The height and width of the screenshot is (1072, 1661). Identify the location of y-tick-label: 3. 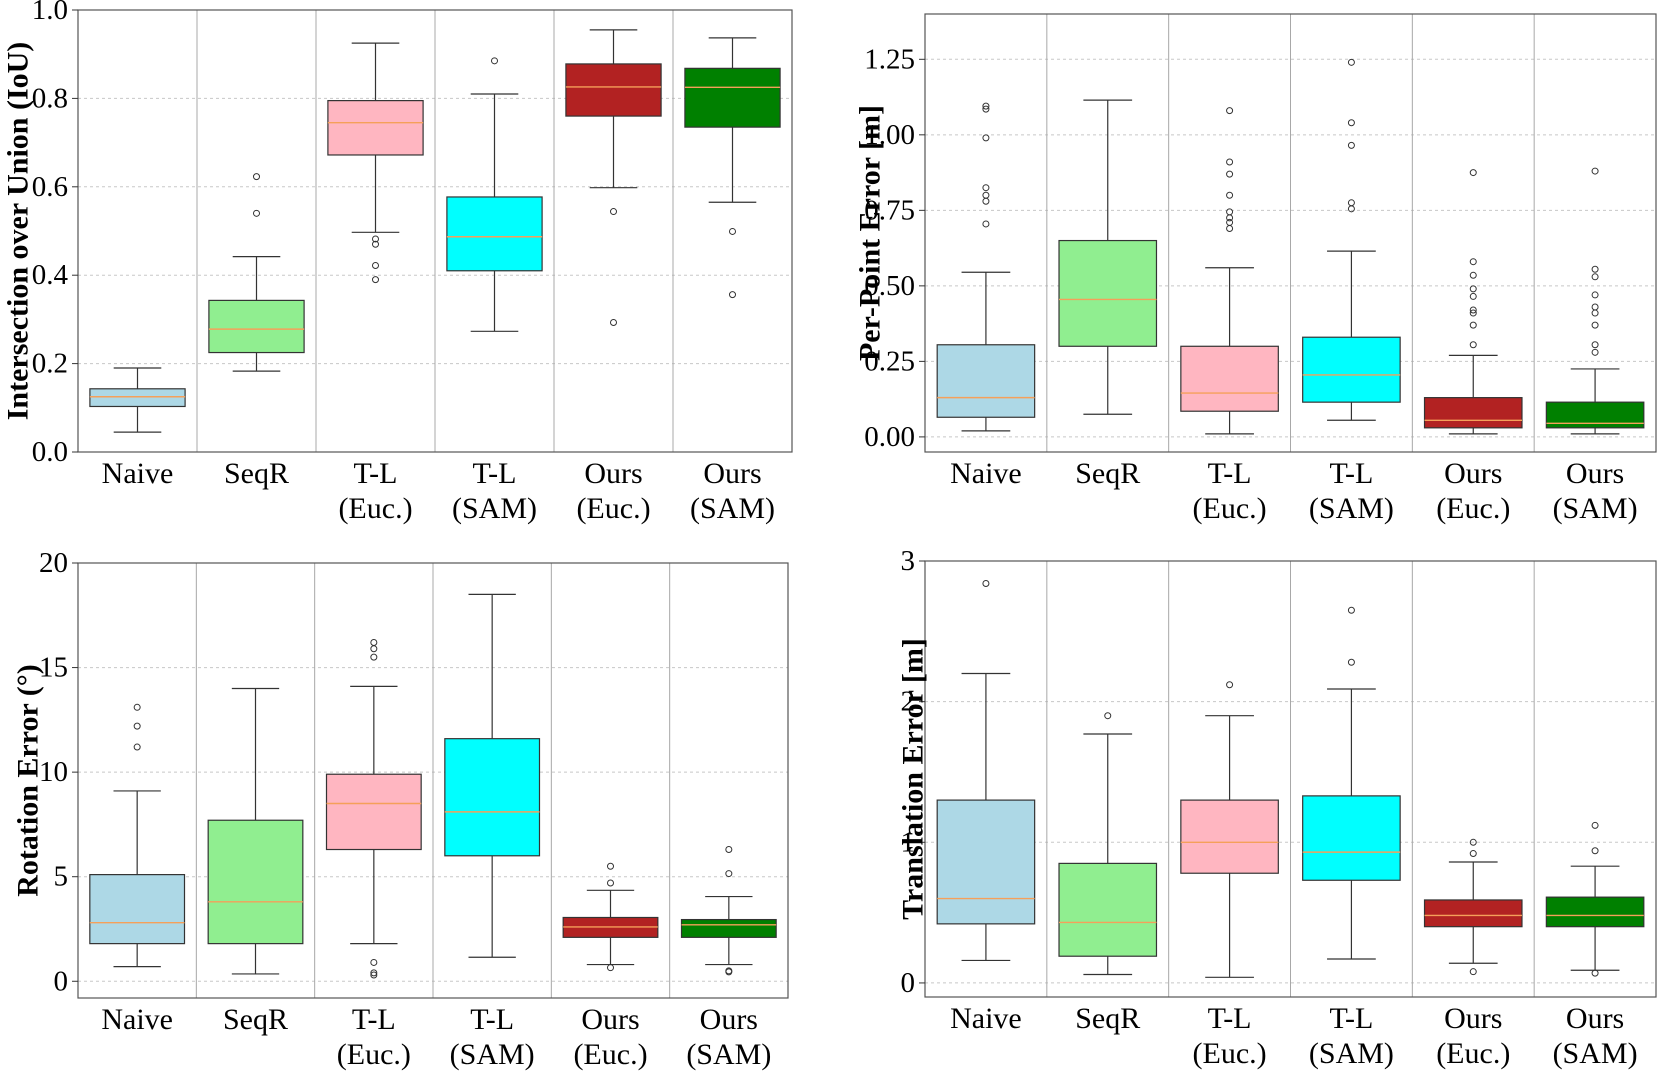
(908, 561).